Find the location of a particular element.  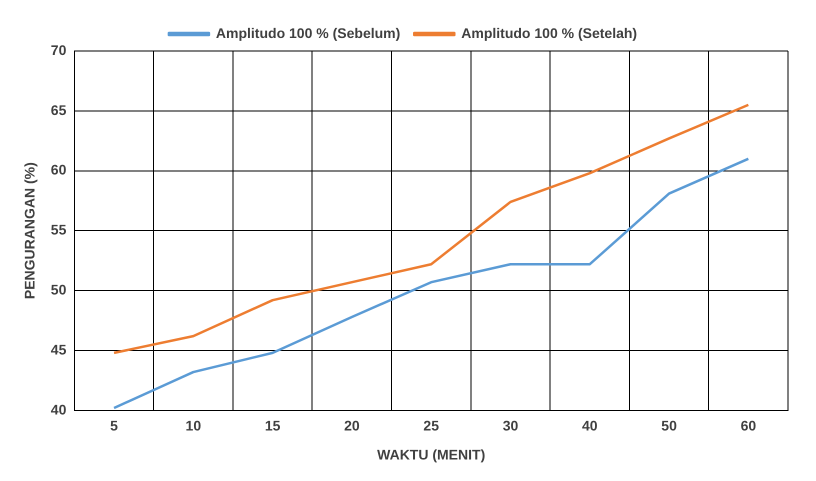

y-tick-label: 70 is located at coordinates (58, 50).